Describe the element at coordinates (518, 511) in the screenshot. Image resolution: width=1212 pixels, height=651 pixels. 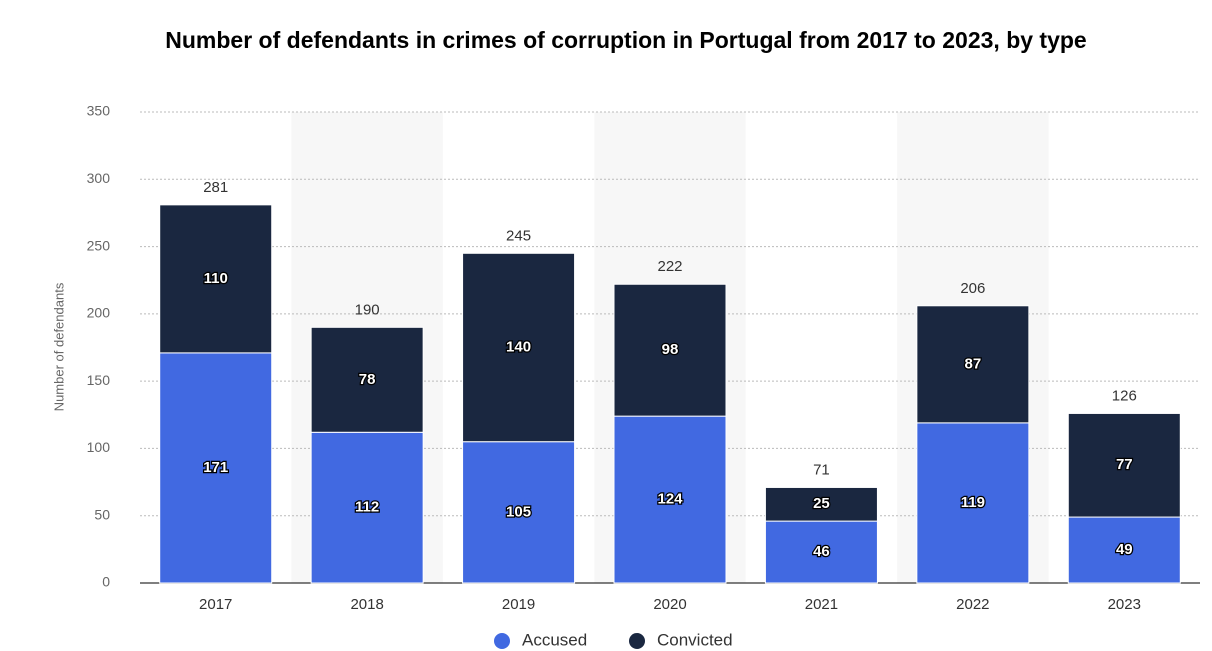
I see `data-label: 105` at that location.